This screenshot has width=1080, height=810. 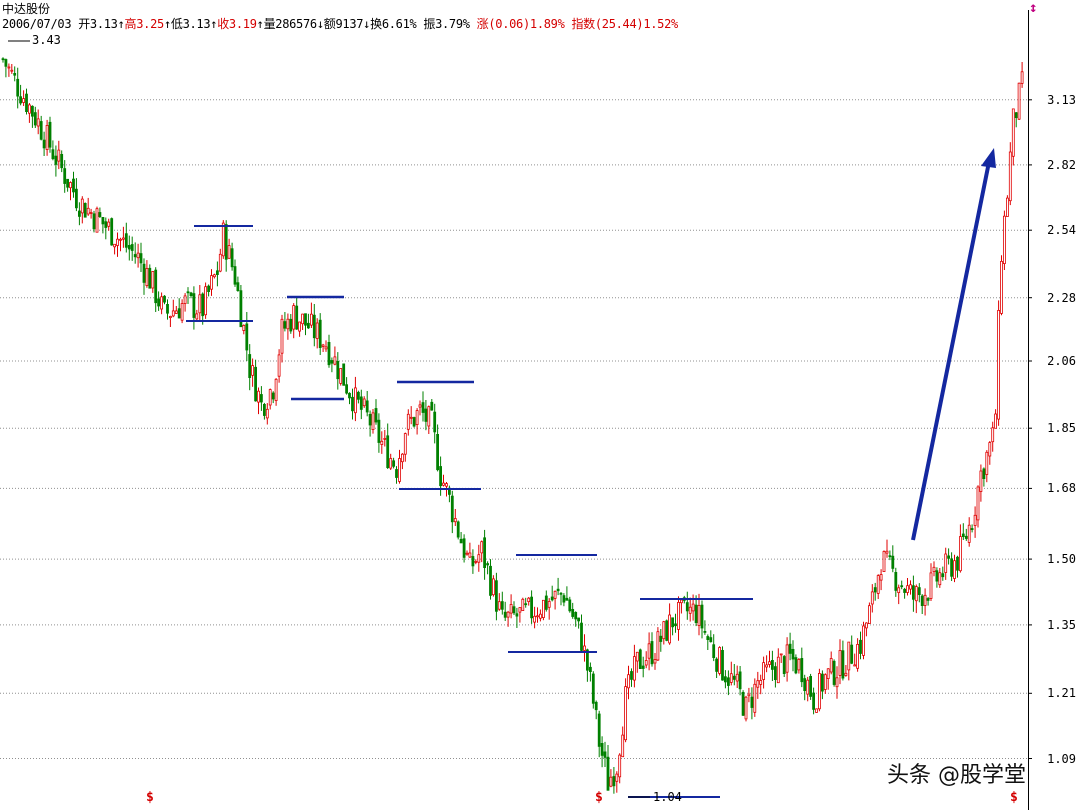 I want to click on event-marker-1: $, so click(x=150, y=797).